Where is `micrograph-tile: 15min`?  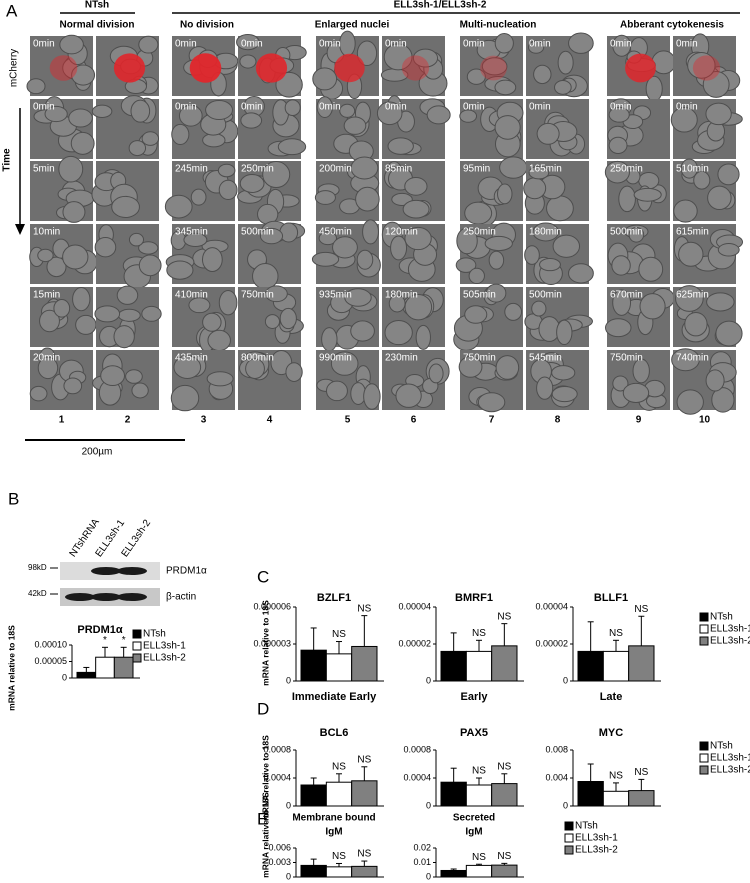 micrograph-tile: 15min is located at coordinates (63, 317).